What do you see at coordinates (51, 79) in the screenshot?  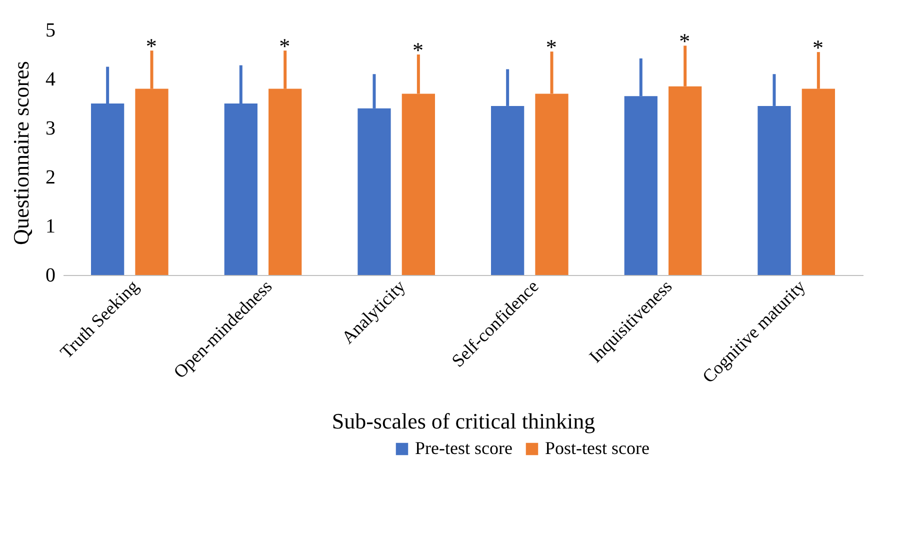 I see `y-tick-label: 4` at bounding box center [51, 79].